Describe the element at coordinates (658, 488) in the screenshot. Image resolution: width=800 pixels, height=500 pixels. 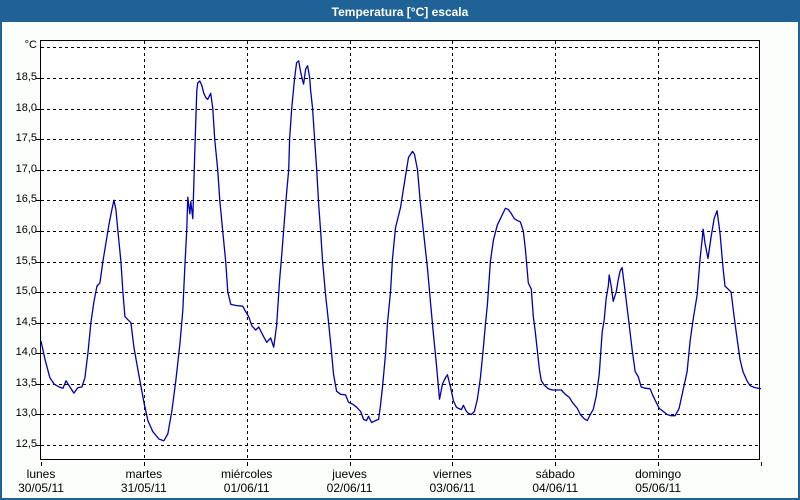
I see `day-date-label: 05/06/11` at that location.